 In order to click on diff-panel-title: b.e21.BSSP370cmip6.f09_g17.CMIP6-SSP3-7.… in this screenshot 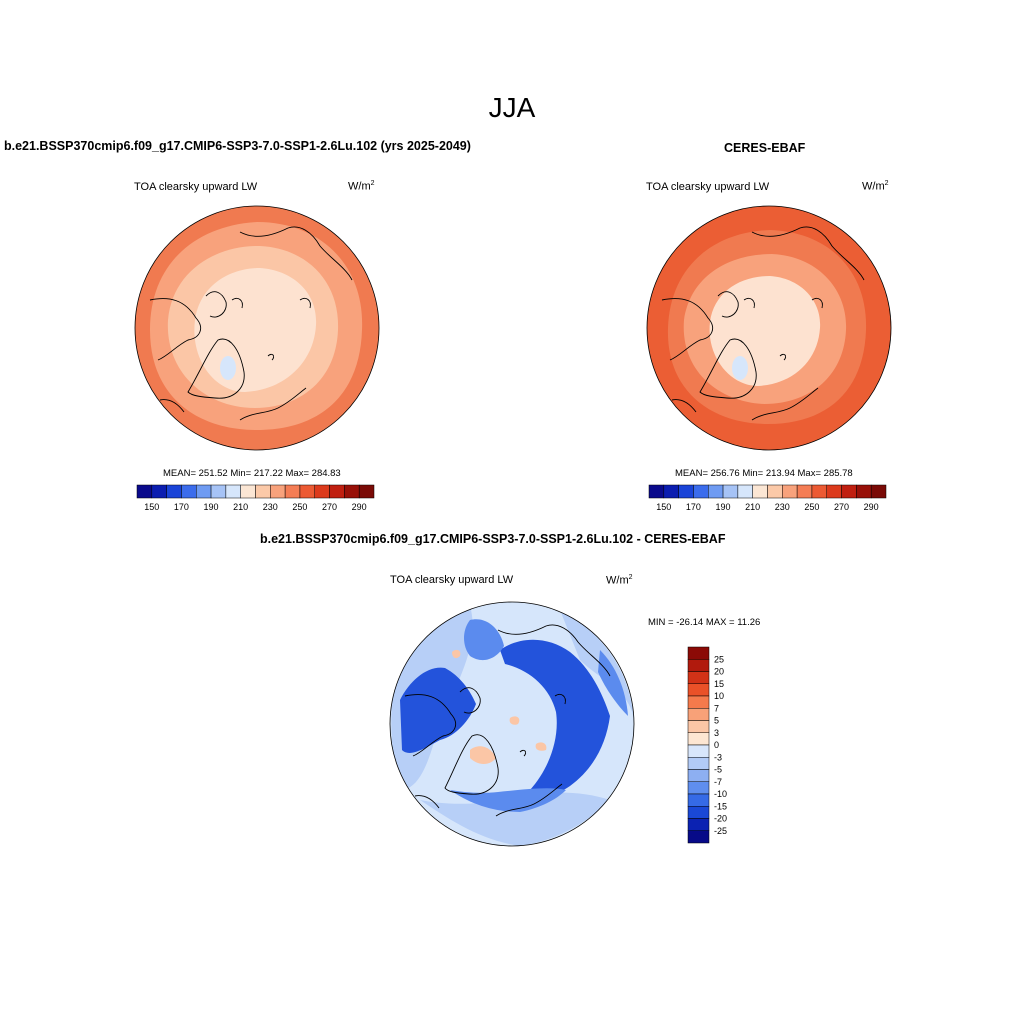, I will do `click(493, 539)`.